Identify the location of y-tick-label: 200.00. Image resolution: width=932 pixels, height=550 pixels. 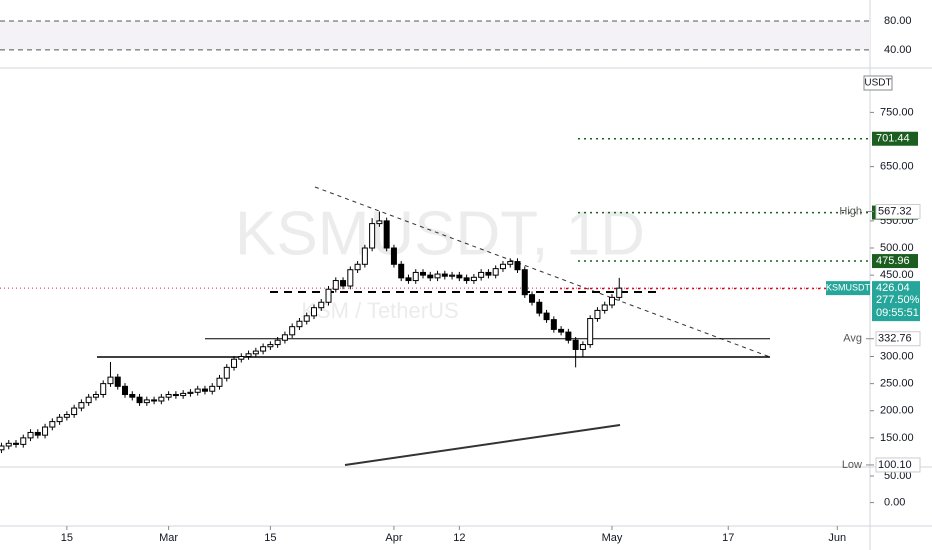
(897, 411).